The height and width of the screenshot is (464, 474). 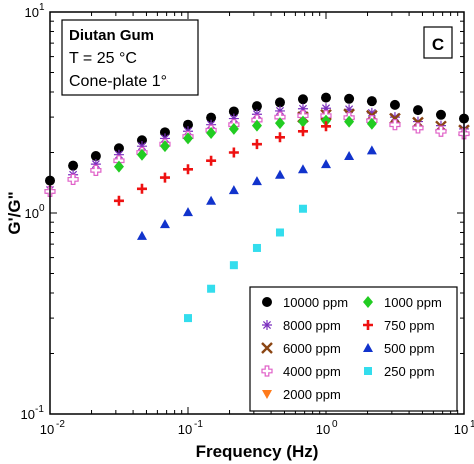 I want to click on legend-marker-500-ppm, so click(x=368, y=347).